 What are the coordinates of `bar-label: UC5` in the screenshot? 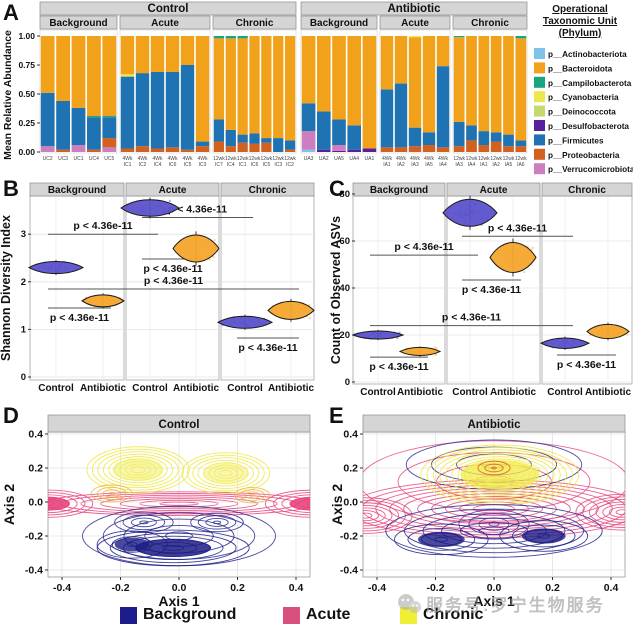 It's located at (109, 159).